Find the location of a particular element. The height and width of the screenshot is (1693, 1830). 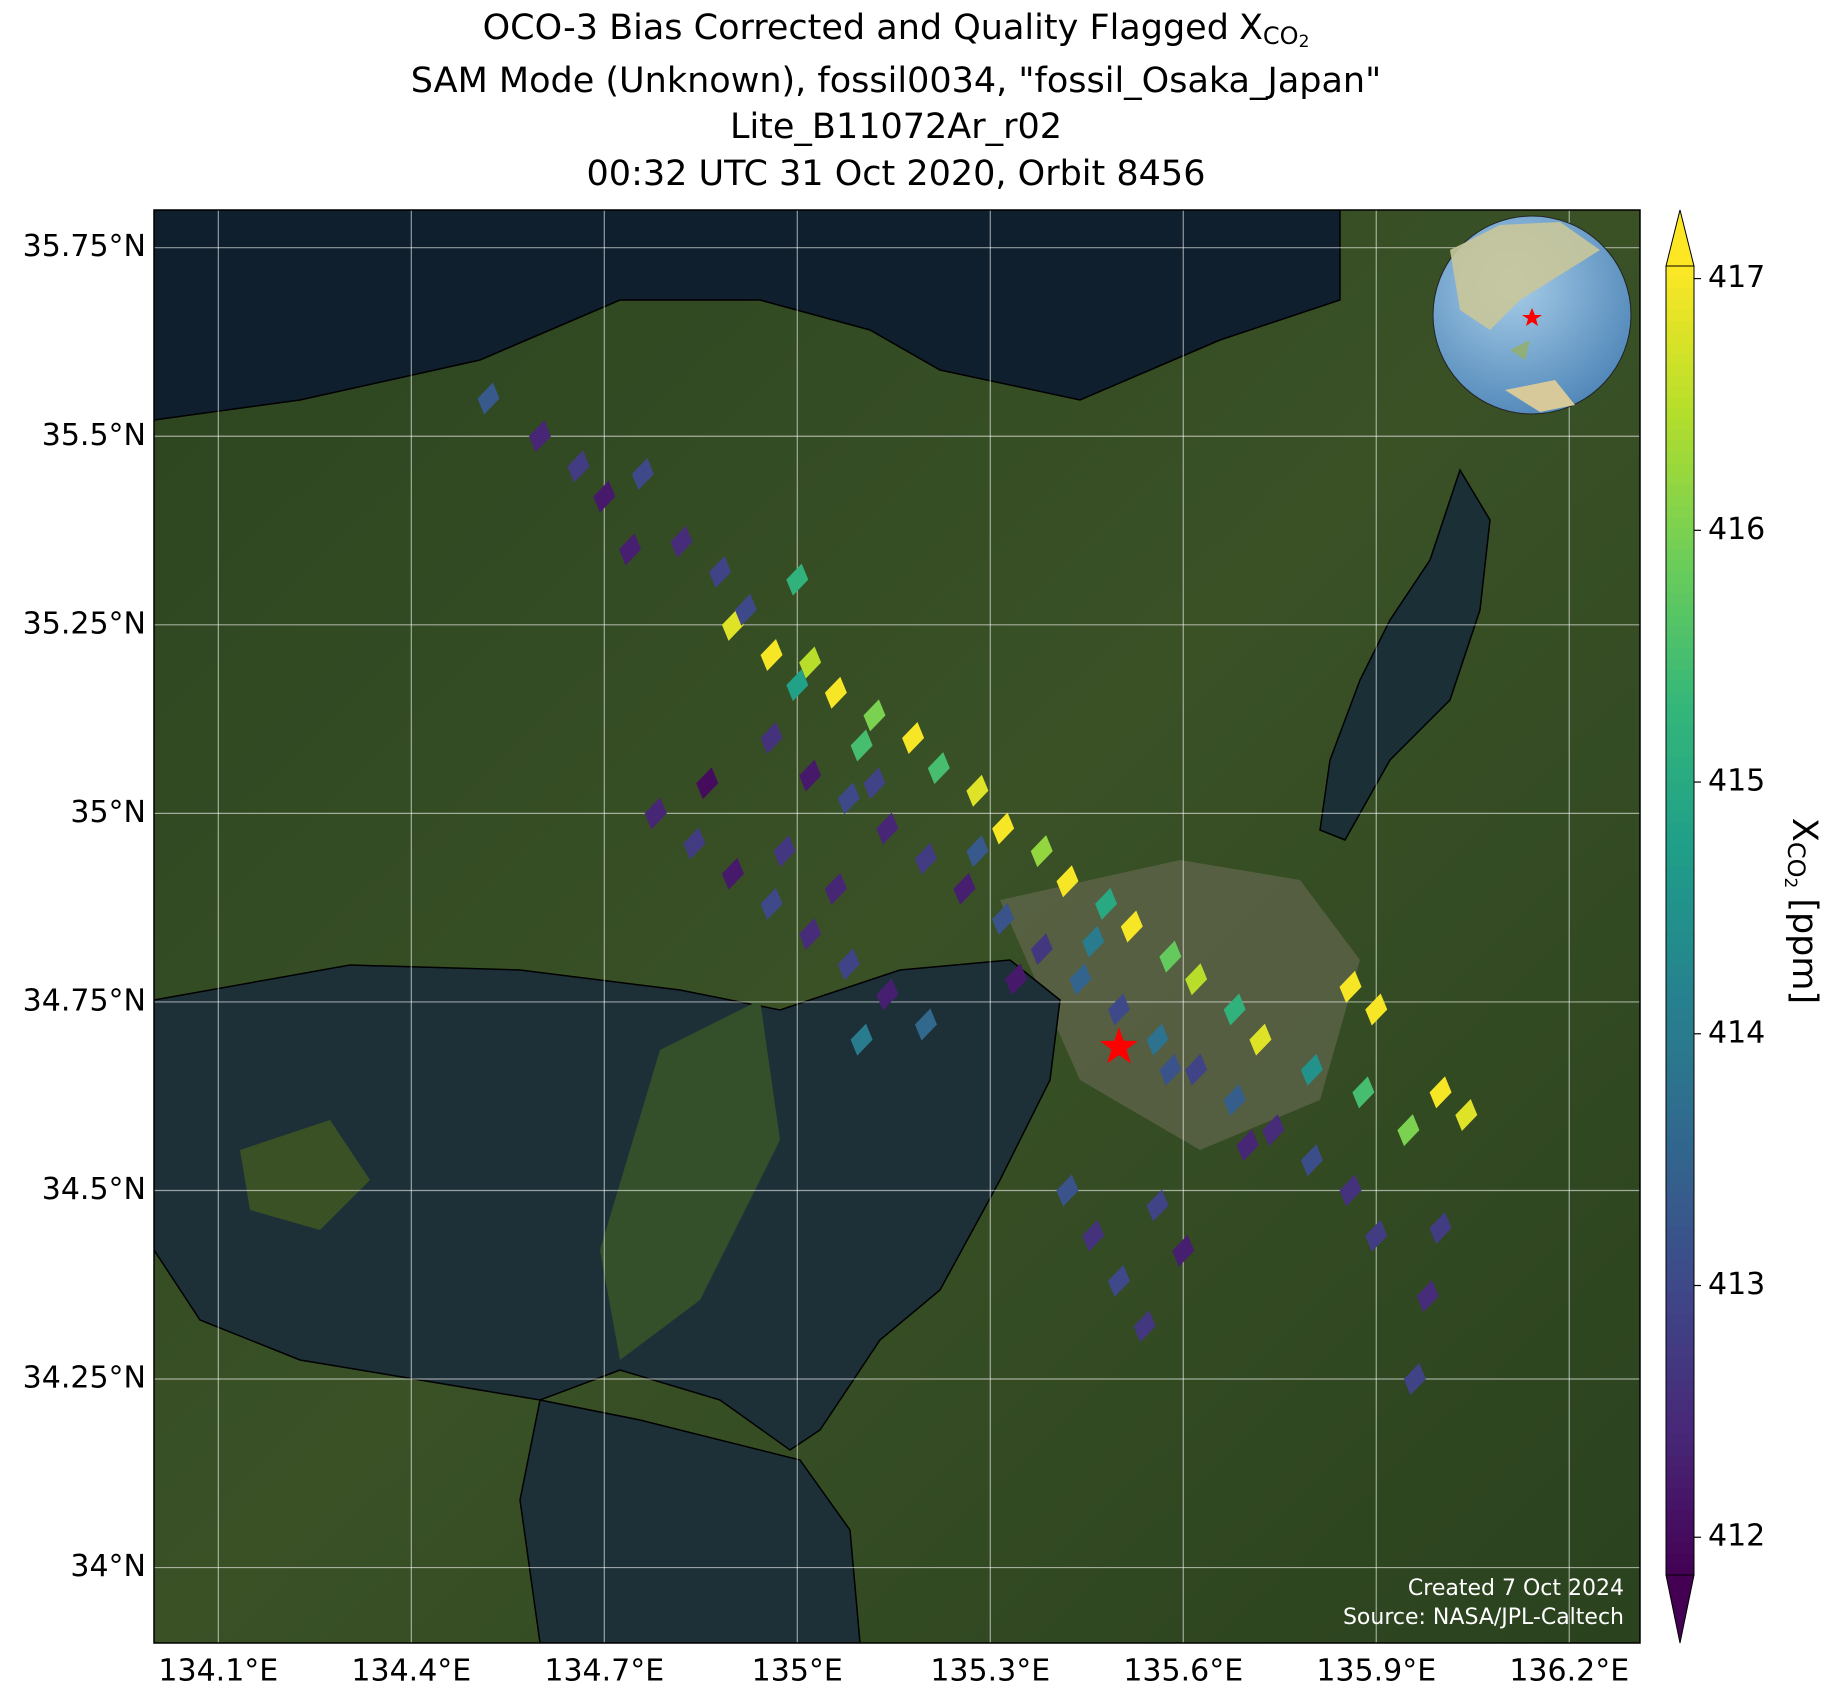

colorbar-tick-label: 415 is located at coordinates (1736, 781).